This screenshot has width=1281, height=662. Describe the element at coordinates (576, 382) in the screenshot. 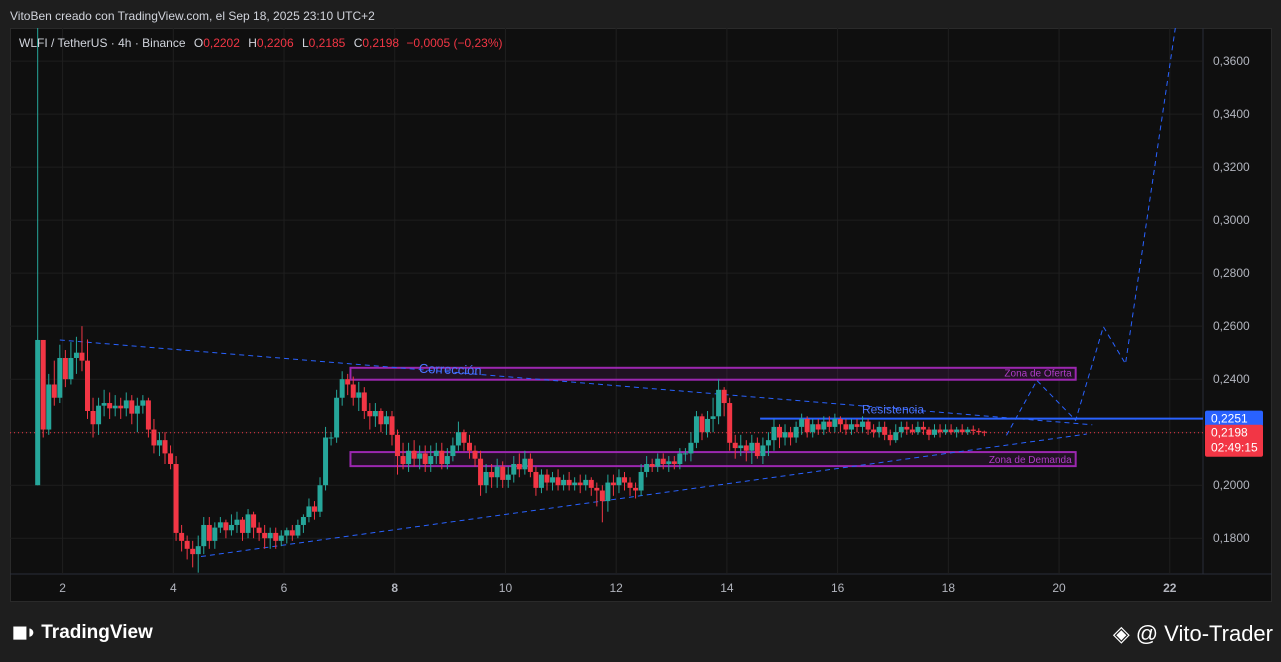

I see `trendline` at that location.